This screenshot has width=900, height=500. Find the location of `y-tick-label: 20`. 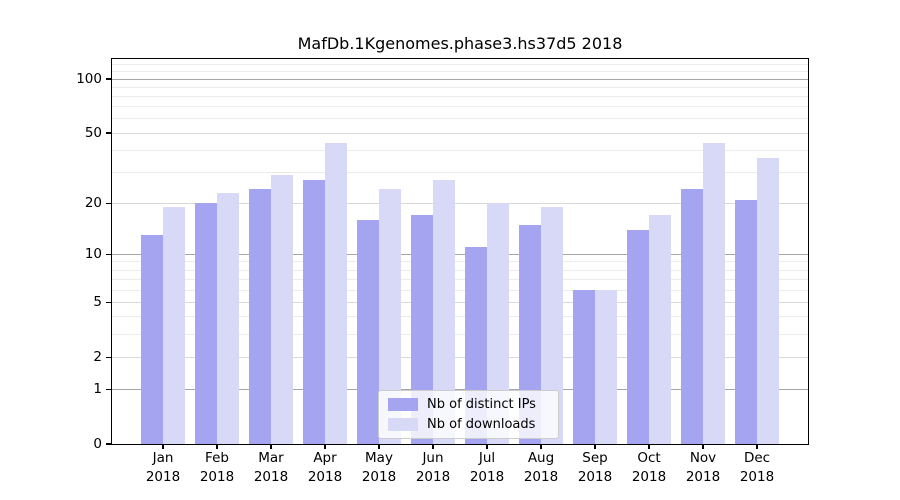

y-tick-label: 20 is located at coordinates (93, 203).